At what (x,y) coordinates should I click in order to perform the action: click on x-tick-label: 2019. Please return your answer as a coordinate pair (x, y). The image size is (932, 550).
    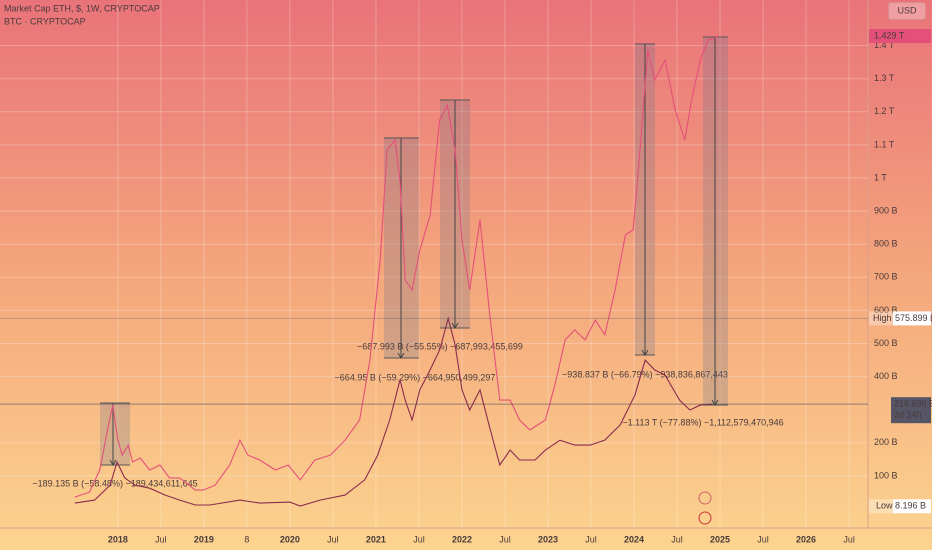
    Looking at the image, I should click on (204, 539).